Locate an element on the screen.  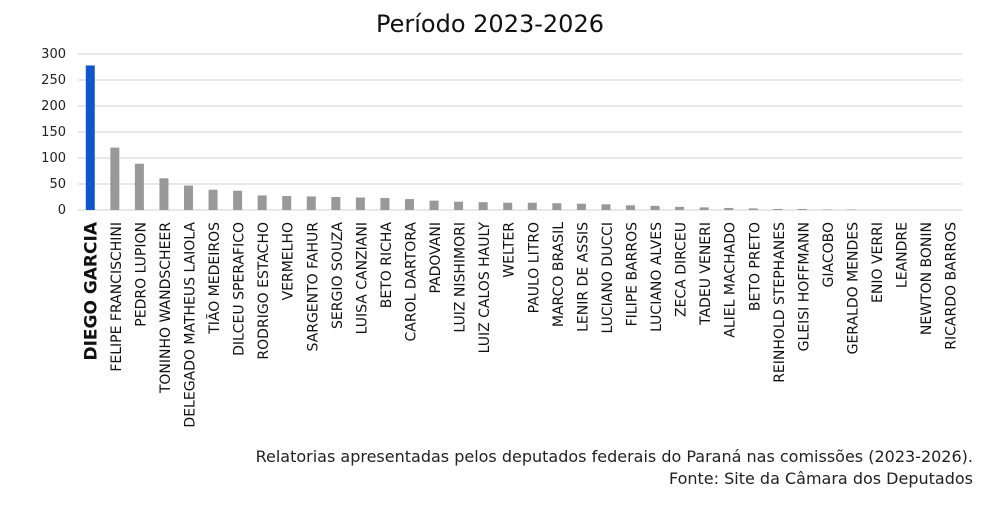
x-category-label: NEWTON BONIN is located at coordinates (927, 278).